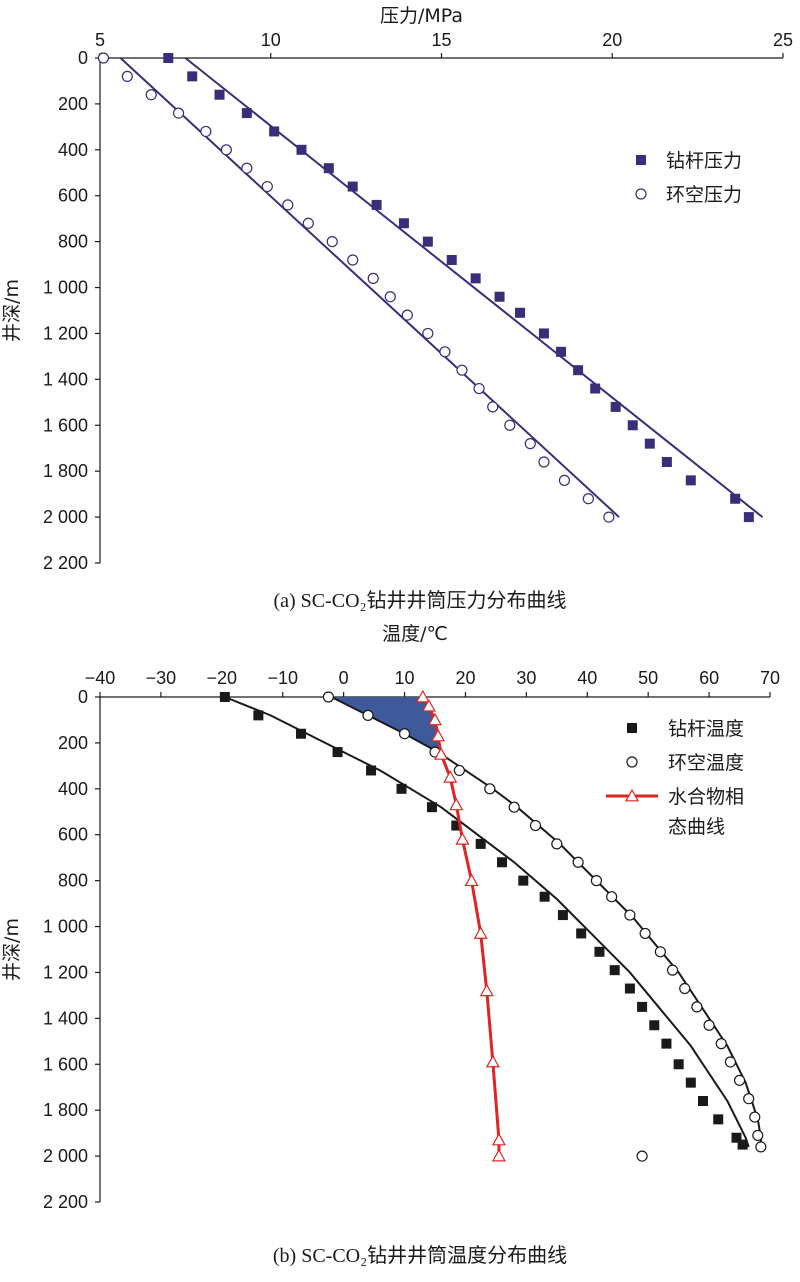 This screenshot has width=800, height=1282. Describe the element at coordinates (73, 242) in the screenshot. I see `y-tick-label: 800` at that location.